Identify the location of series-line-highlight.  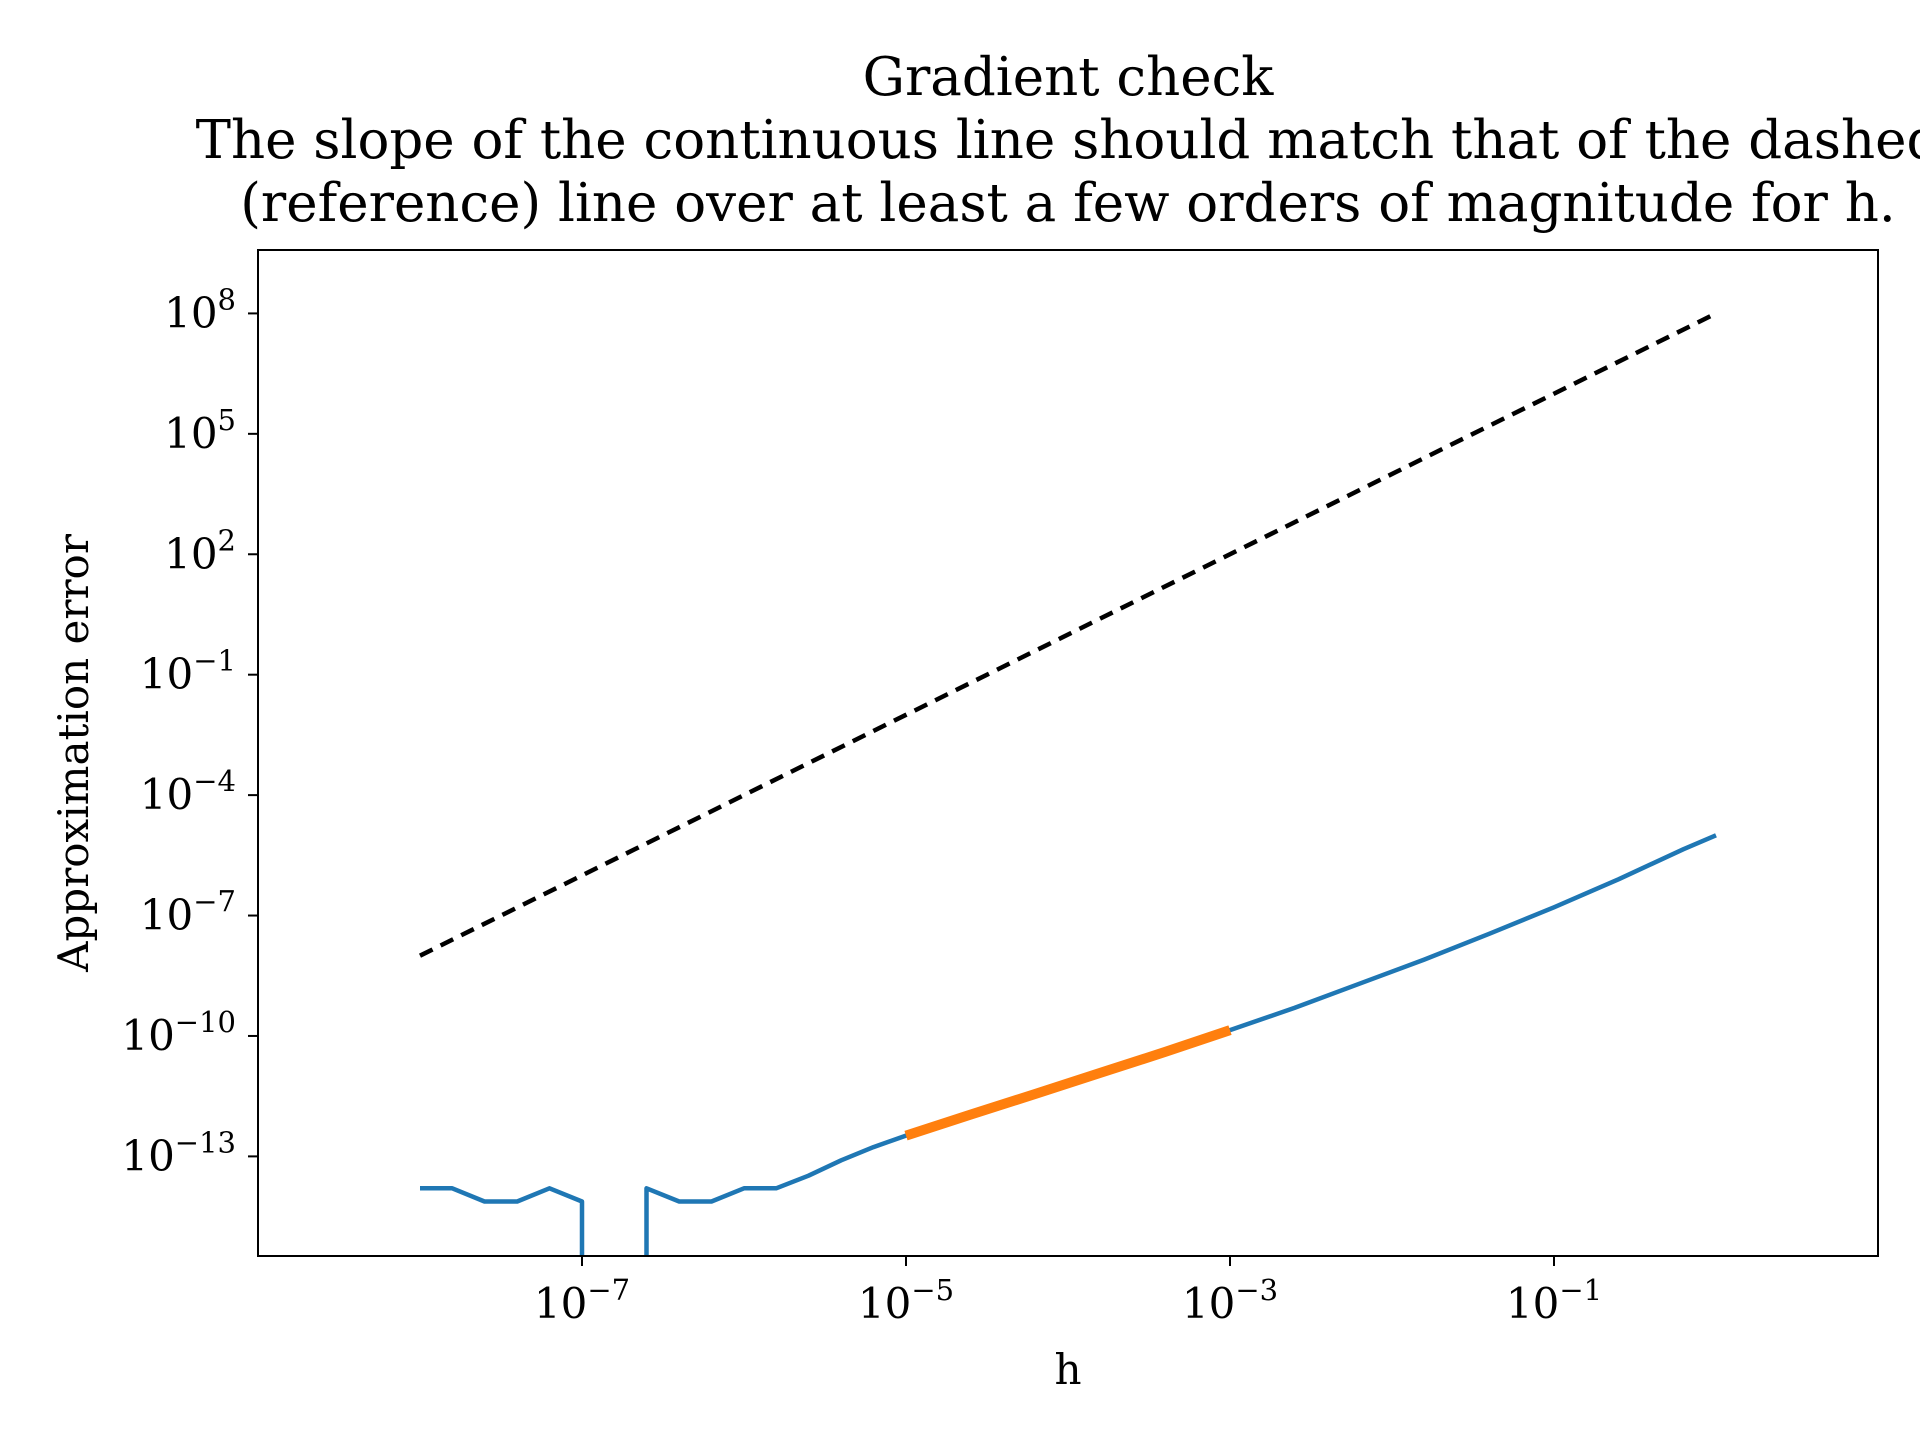
(1068, 1083).